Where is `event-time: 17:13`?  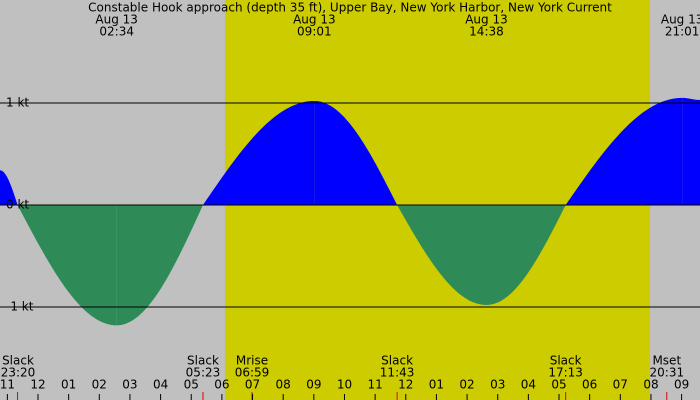
event-time: 17:13 is located at coordinates (565, 373).